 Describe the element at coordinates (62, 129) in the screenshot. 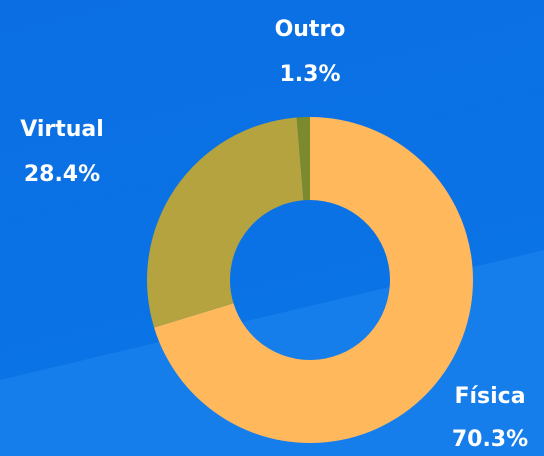

I see `slice-label: Virtual` at that location.